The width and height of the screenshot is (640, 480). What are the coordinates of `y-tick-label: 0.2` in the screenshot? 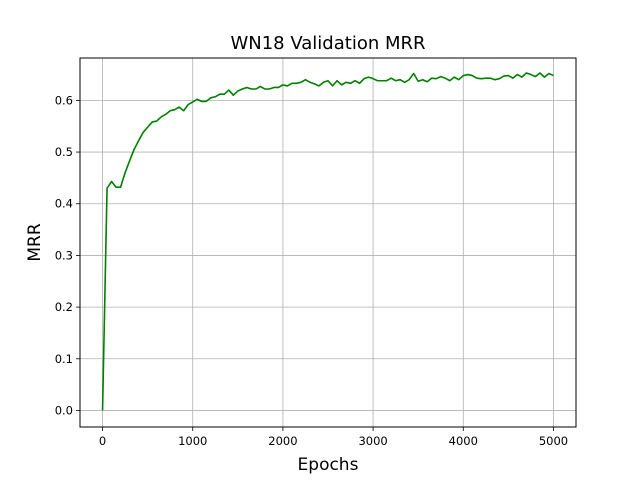 It's located at (64, 307).